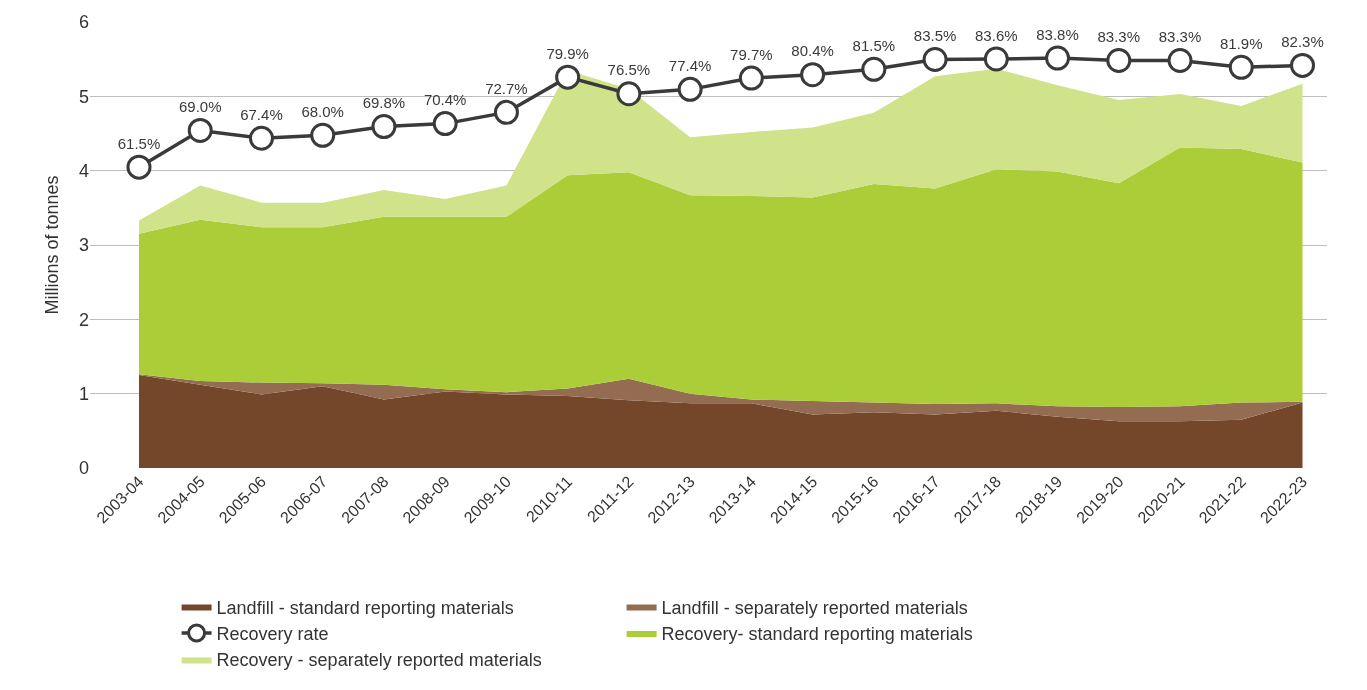  What do you see at coordinates (83, 245) in the screenshot?
I see `y-tick-label: 3` at bounding box center [83, 245].